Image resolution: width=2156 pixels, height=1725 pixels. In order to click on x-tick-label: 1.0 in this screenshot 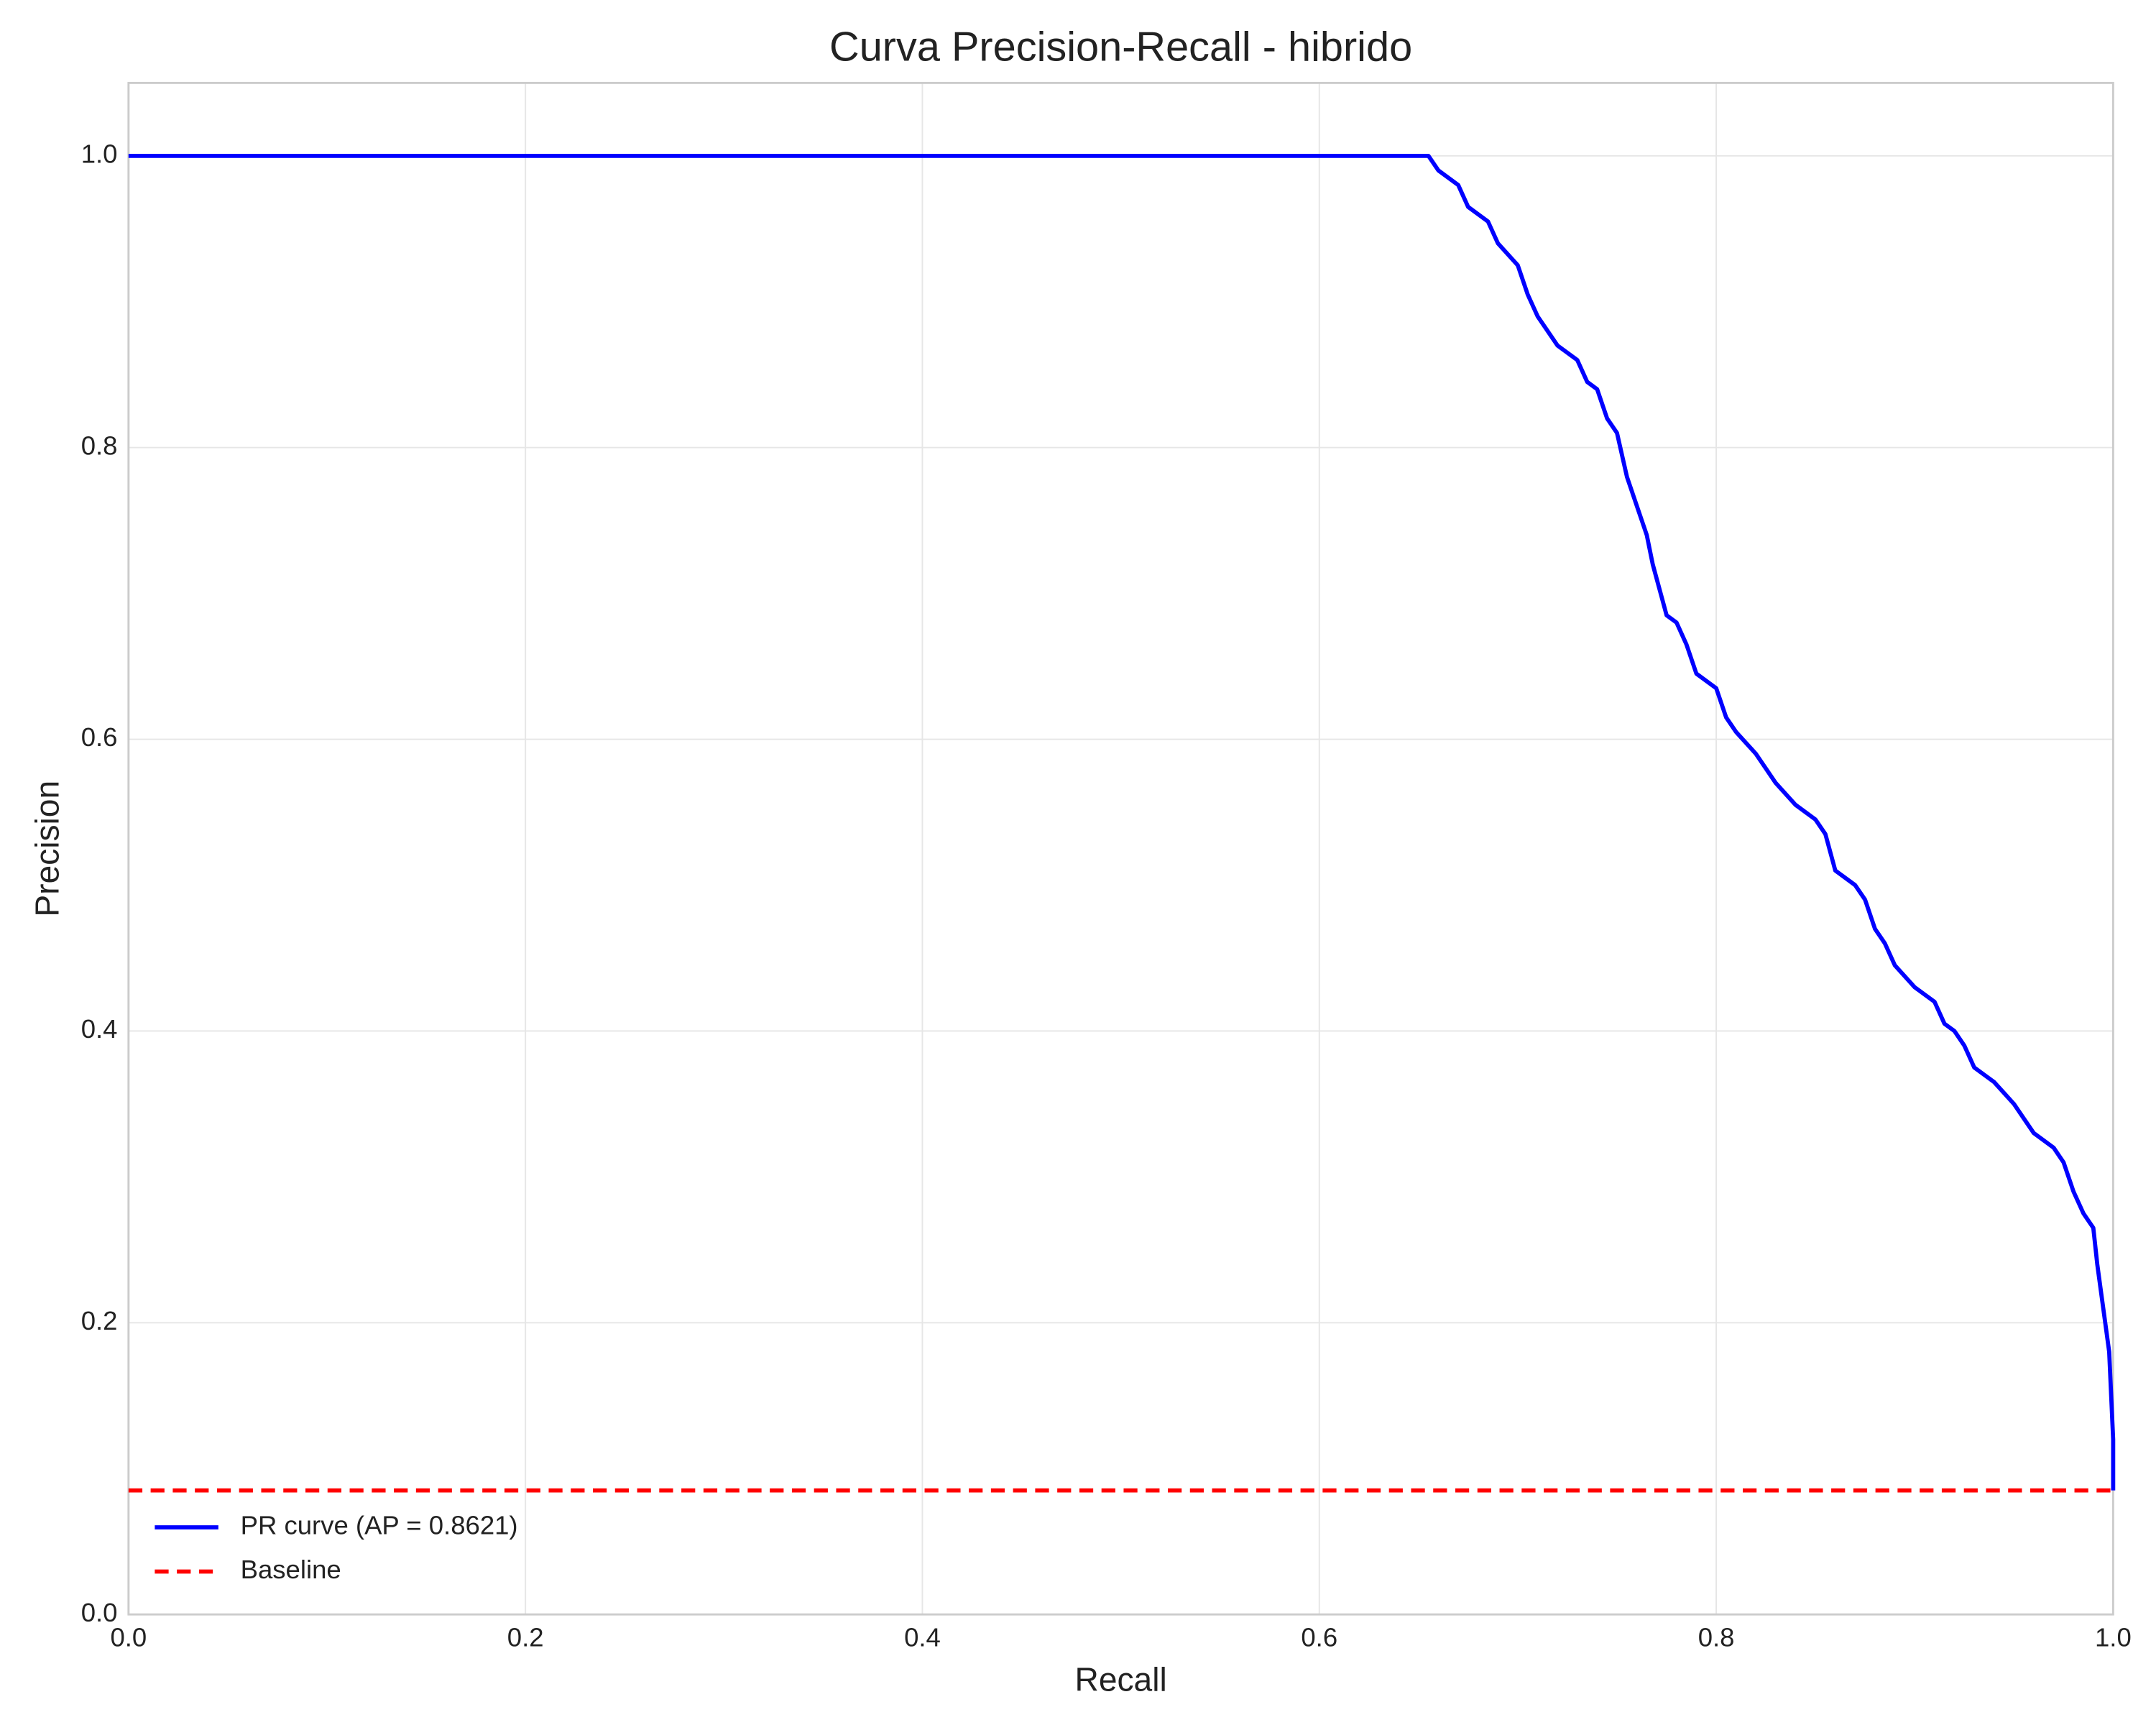, I will do `click(2113, 1637)`.